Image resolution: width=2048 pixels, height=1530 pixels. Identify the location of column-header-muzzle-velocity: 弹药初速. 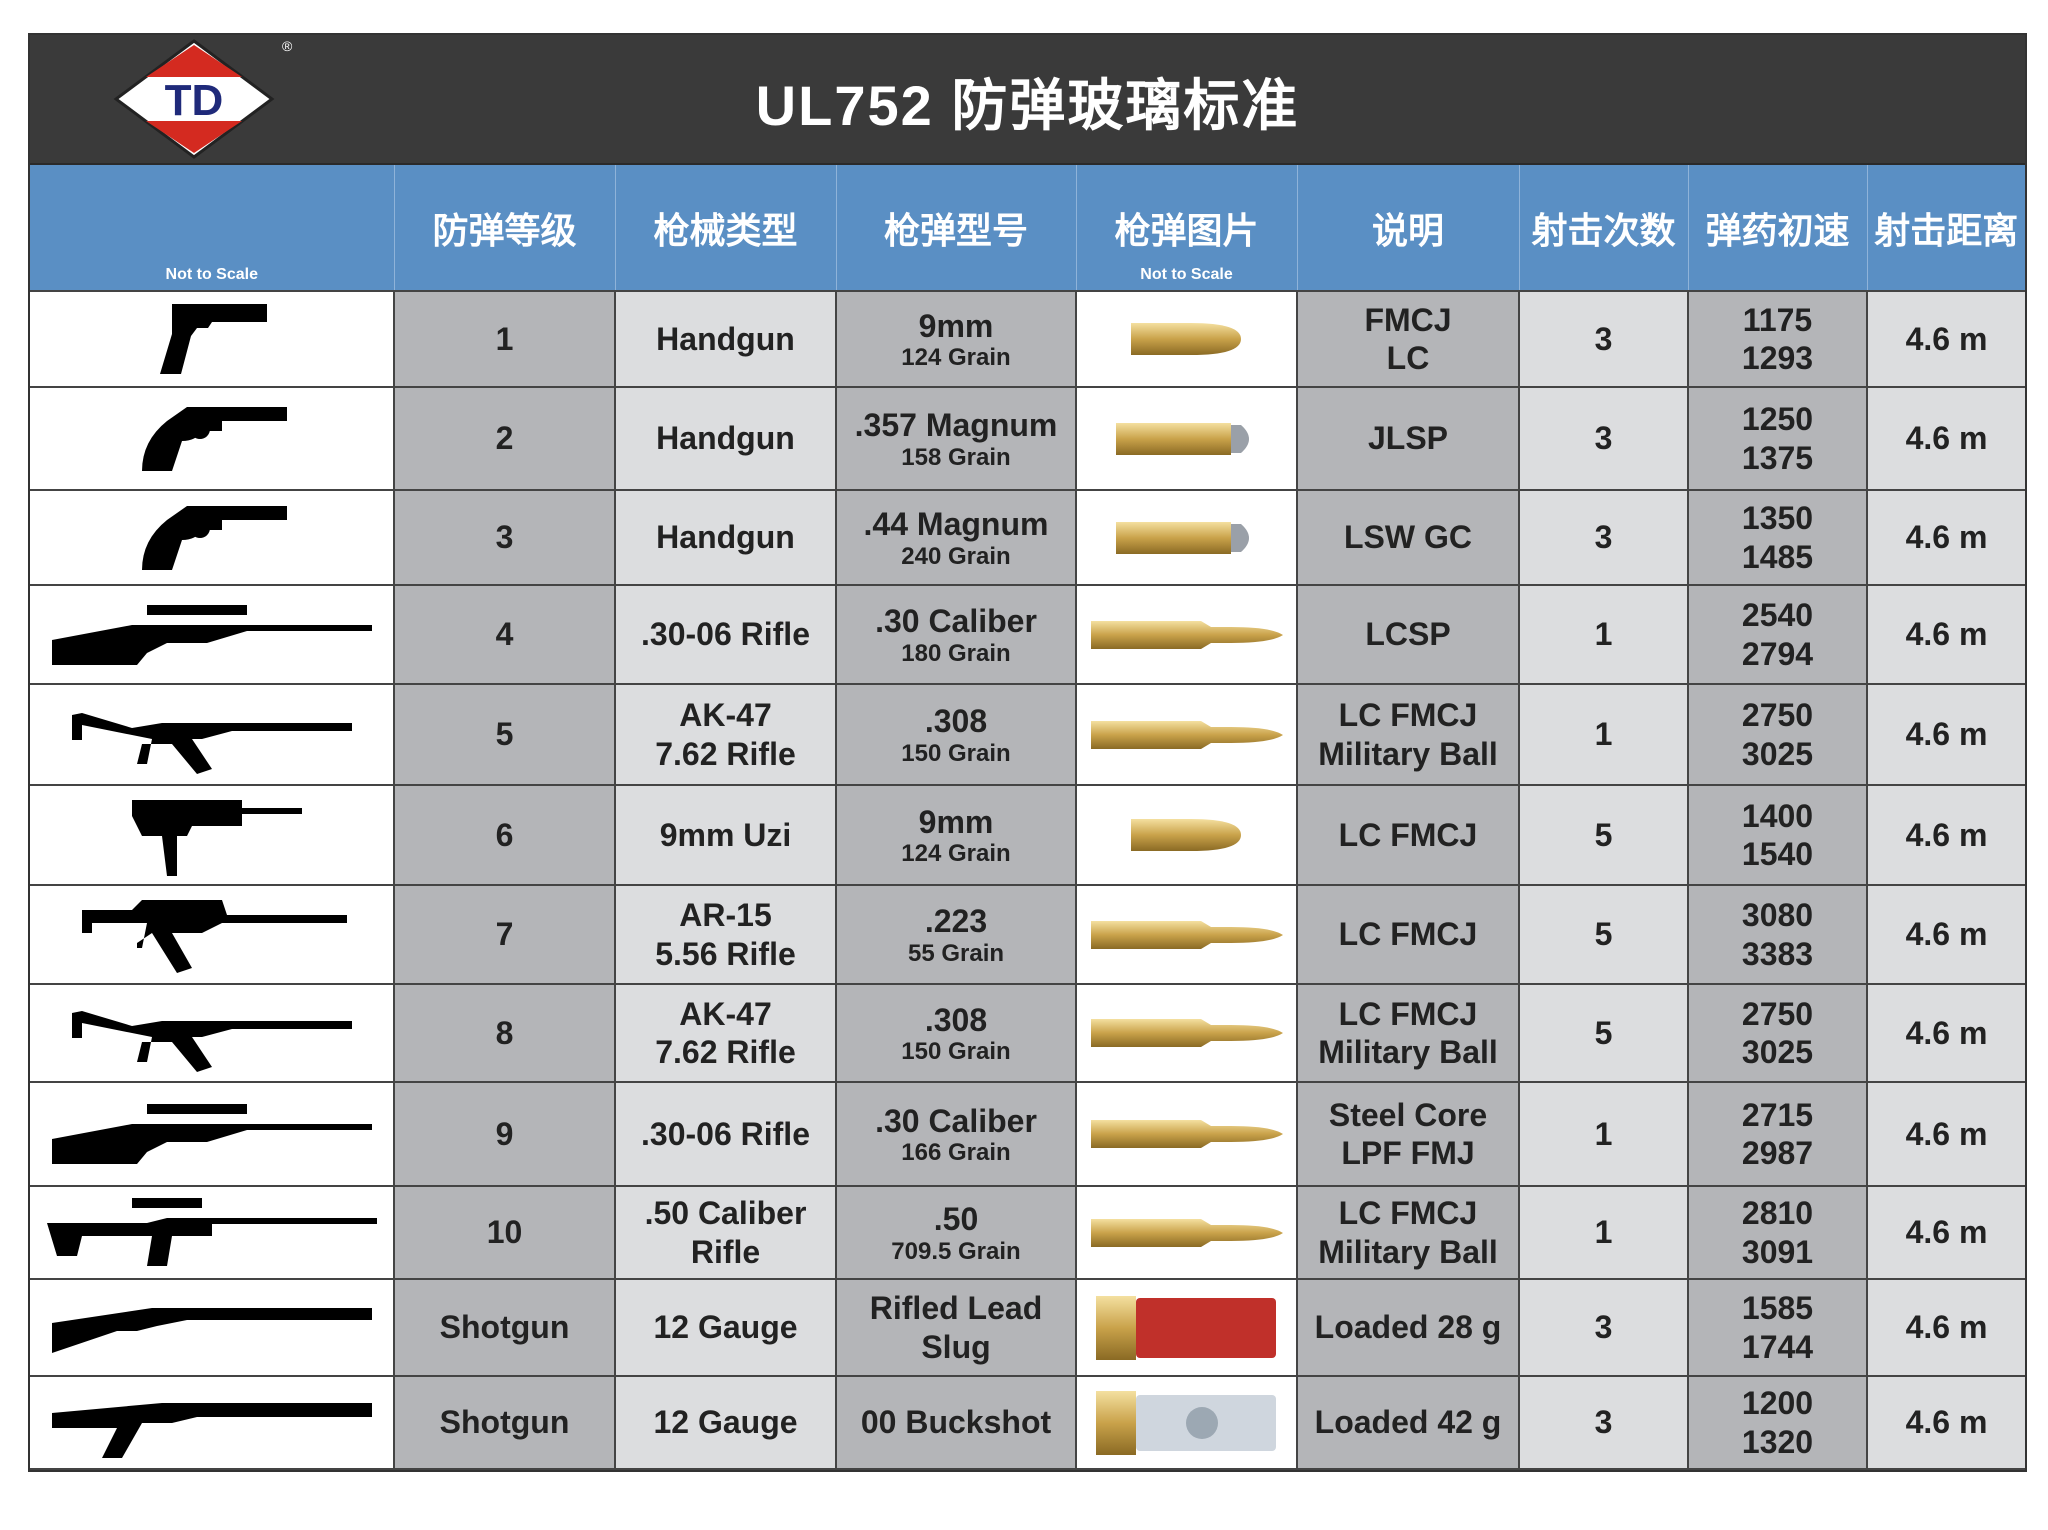
(1777, 228).